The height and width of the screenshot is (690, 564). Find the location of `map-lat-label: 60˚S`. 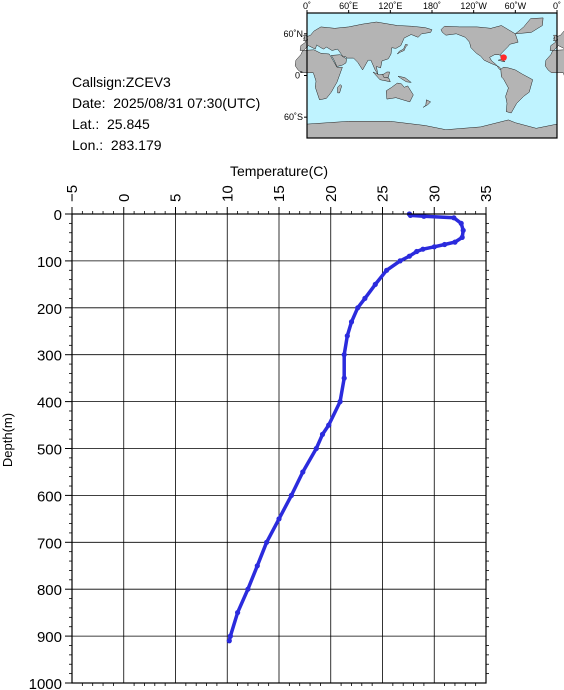

map-lat-label: 60˚S is located at coordinates (293, 117).